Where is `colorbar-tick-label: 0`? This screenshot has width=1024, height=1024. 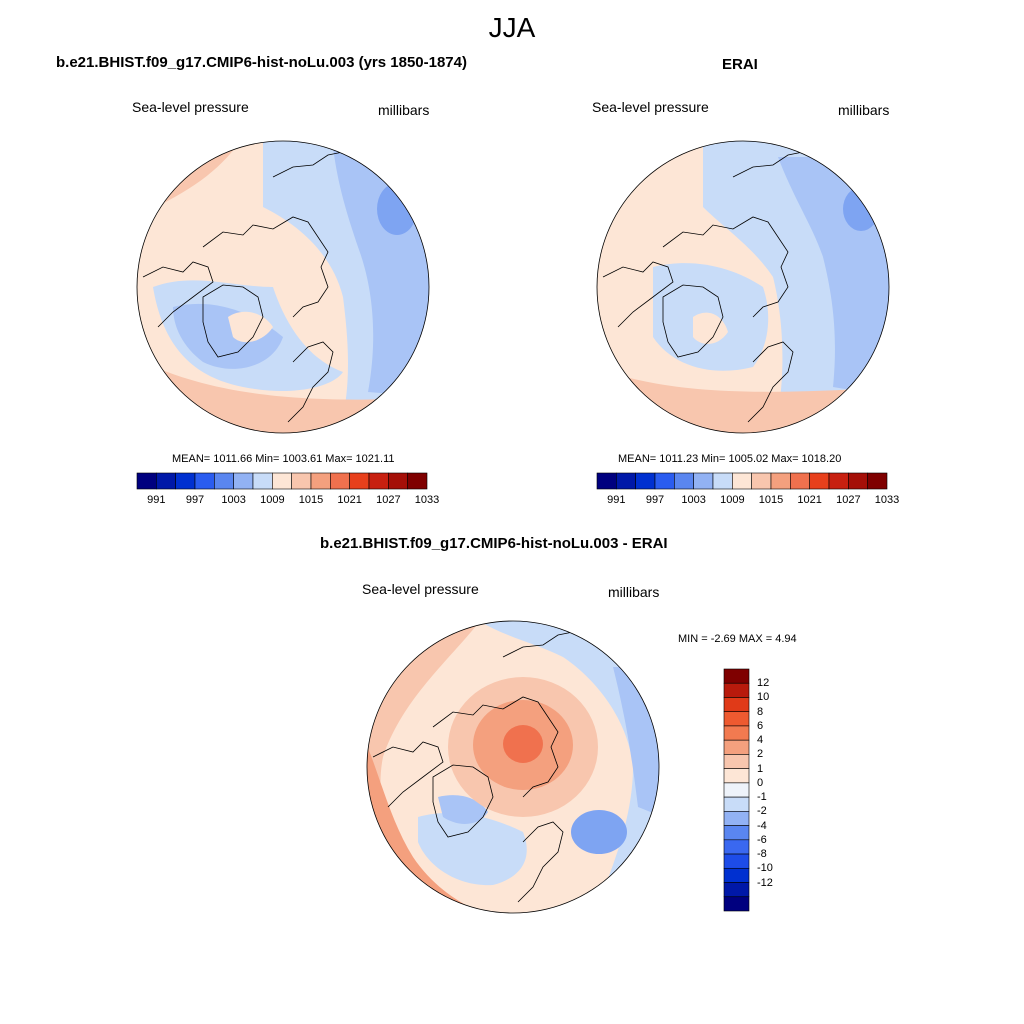 colorbar-tick-label: 0 is located at coordinates (760, 782).